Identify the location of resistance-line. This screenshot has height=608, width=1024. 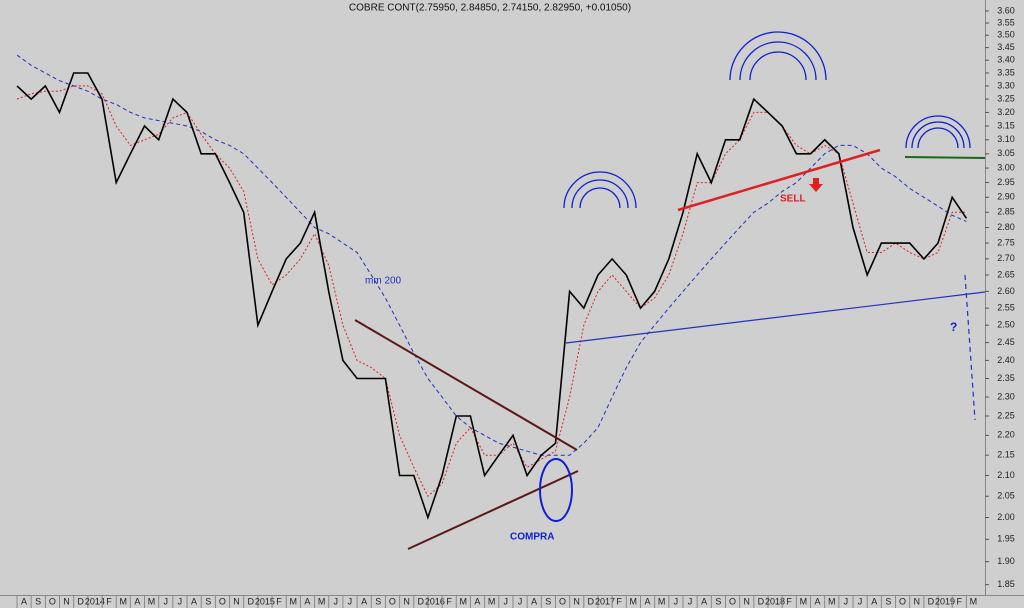
(945, 157).